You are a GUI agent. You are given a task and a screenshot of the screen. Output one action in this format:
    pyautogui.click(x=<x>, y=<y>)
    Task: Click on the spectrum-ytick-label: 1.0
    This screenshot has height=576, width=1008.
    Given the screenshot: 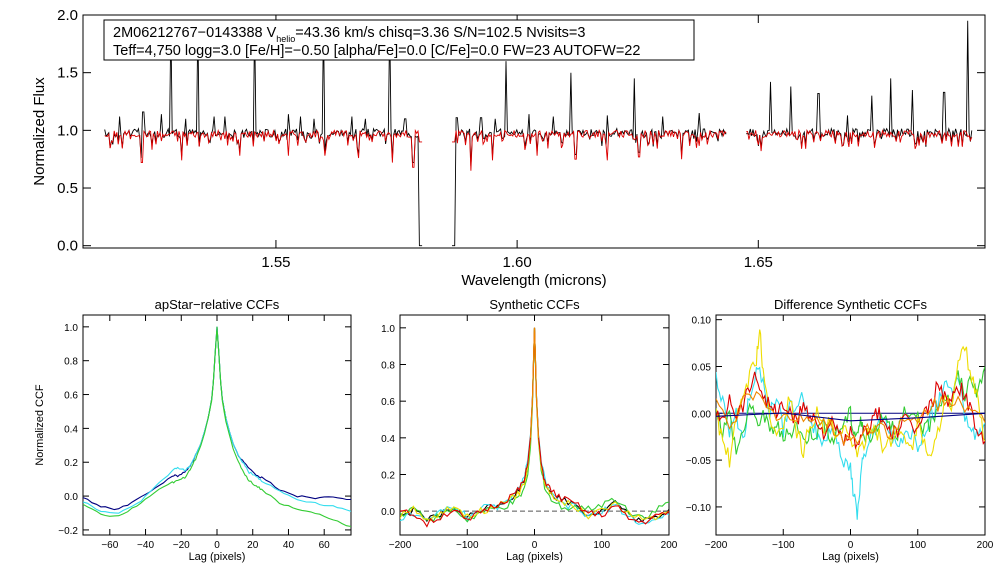 What is the action you would take?
    pyautogui.click(x=67, y=130)
    